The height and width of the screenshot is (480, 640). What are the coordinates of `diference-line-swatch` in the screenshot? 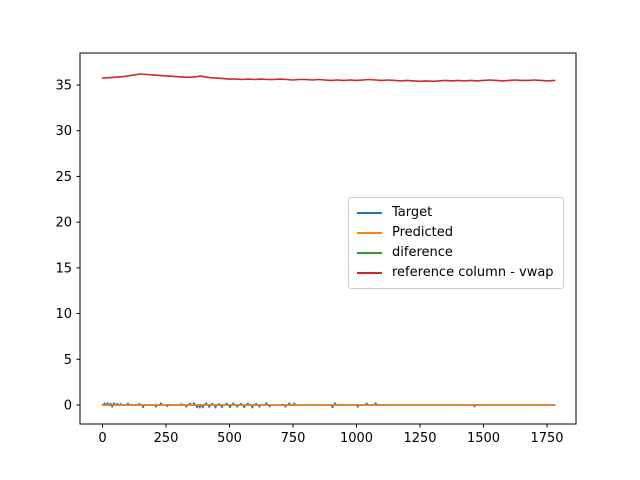 It's located at (369, 253).